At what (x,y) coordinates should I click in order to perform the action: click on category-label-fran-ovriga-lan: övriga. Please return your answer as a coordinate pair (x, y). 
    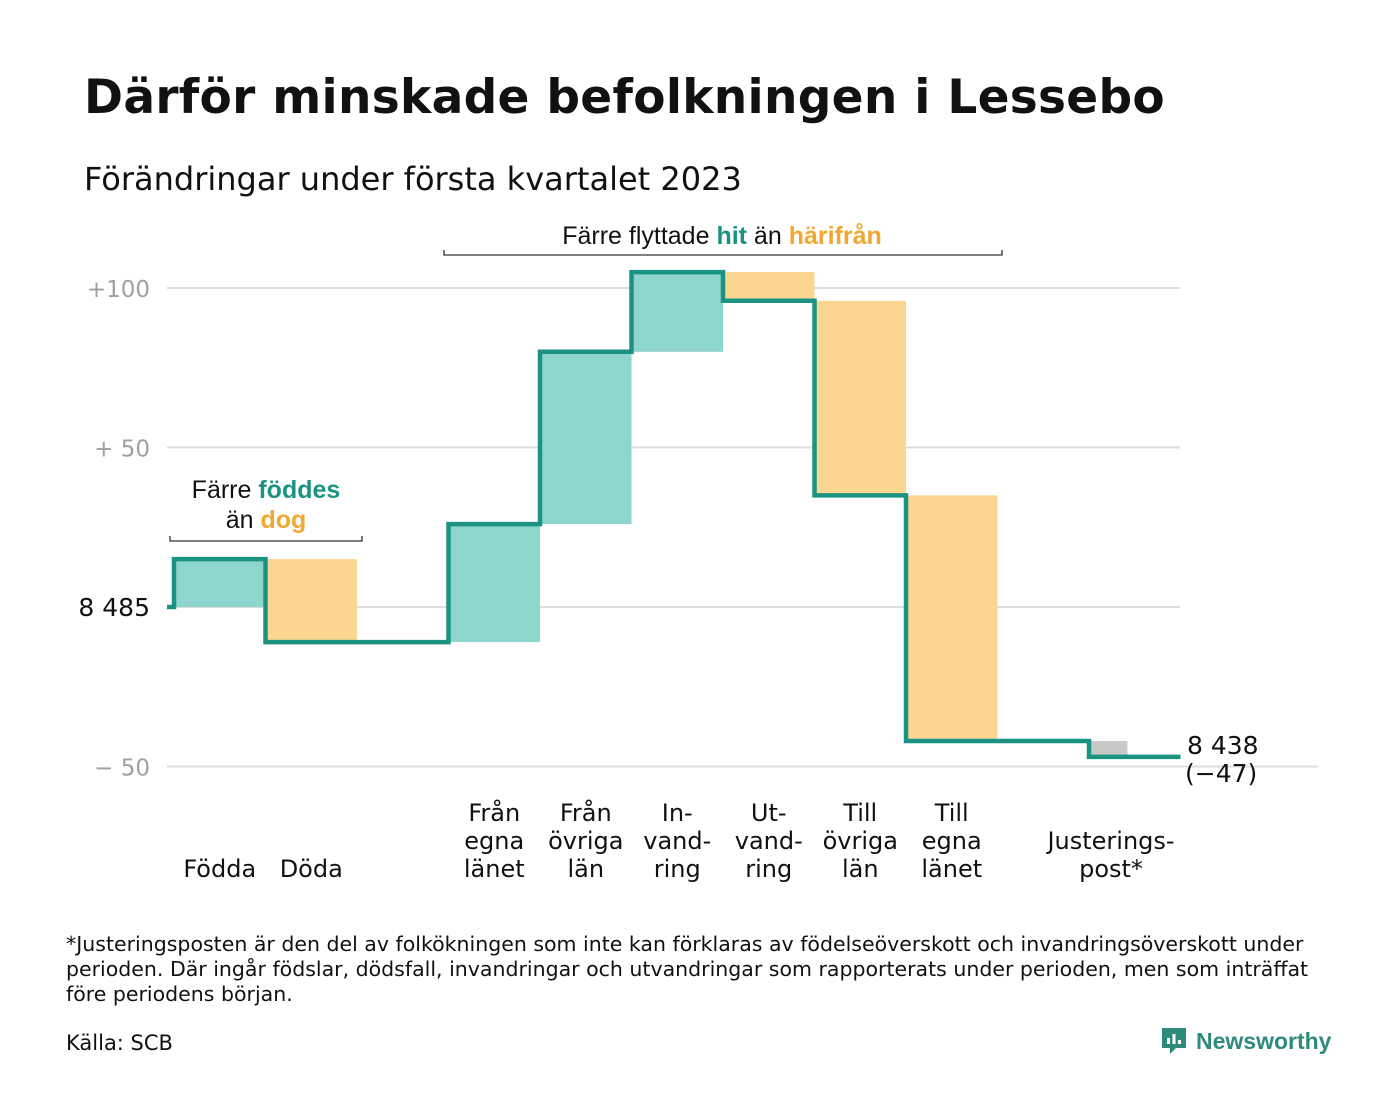
    Looking at the image, I should click on (585, 841).